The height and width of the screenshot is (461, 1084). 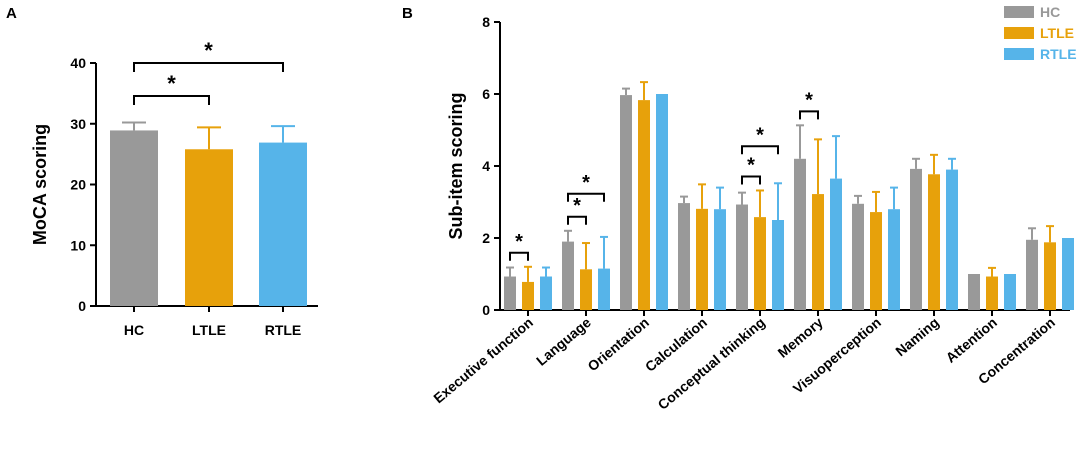 What do you see at coordinates (78, 124) in the screenshot?
I see `y-tick-label-a: 30` at bounding box center [78, 124].